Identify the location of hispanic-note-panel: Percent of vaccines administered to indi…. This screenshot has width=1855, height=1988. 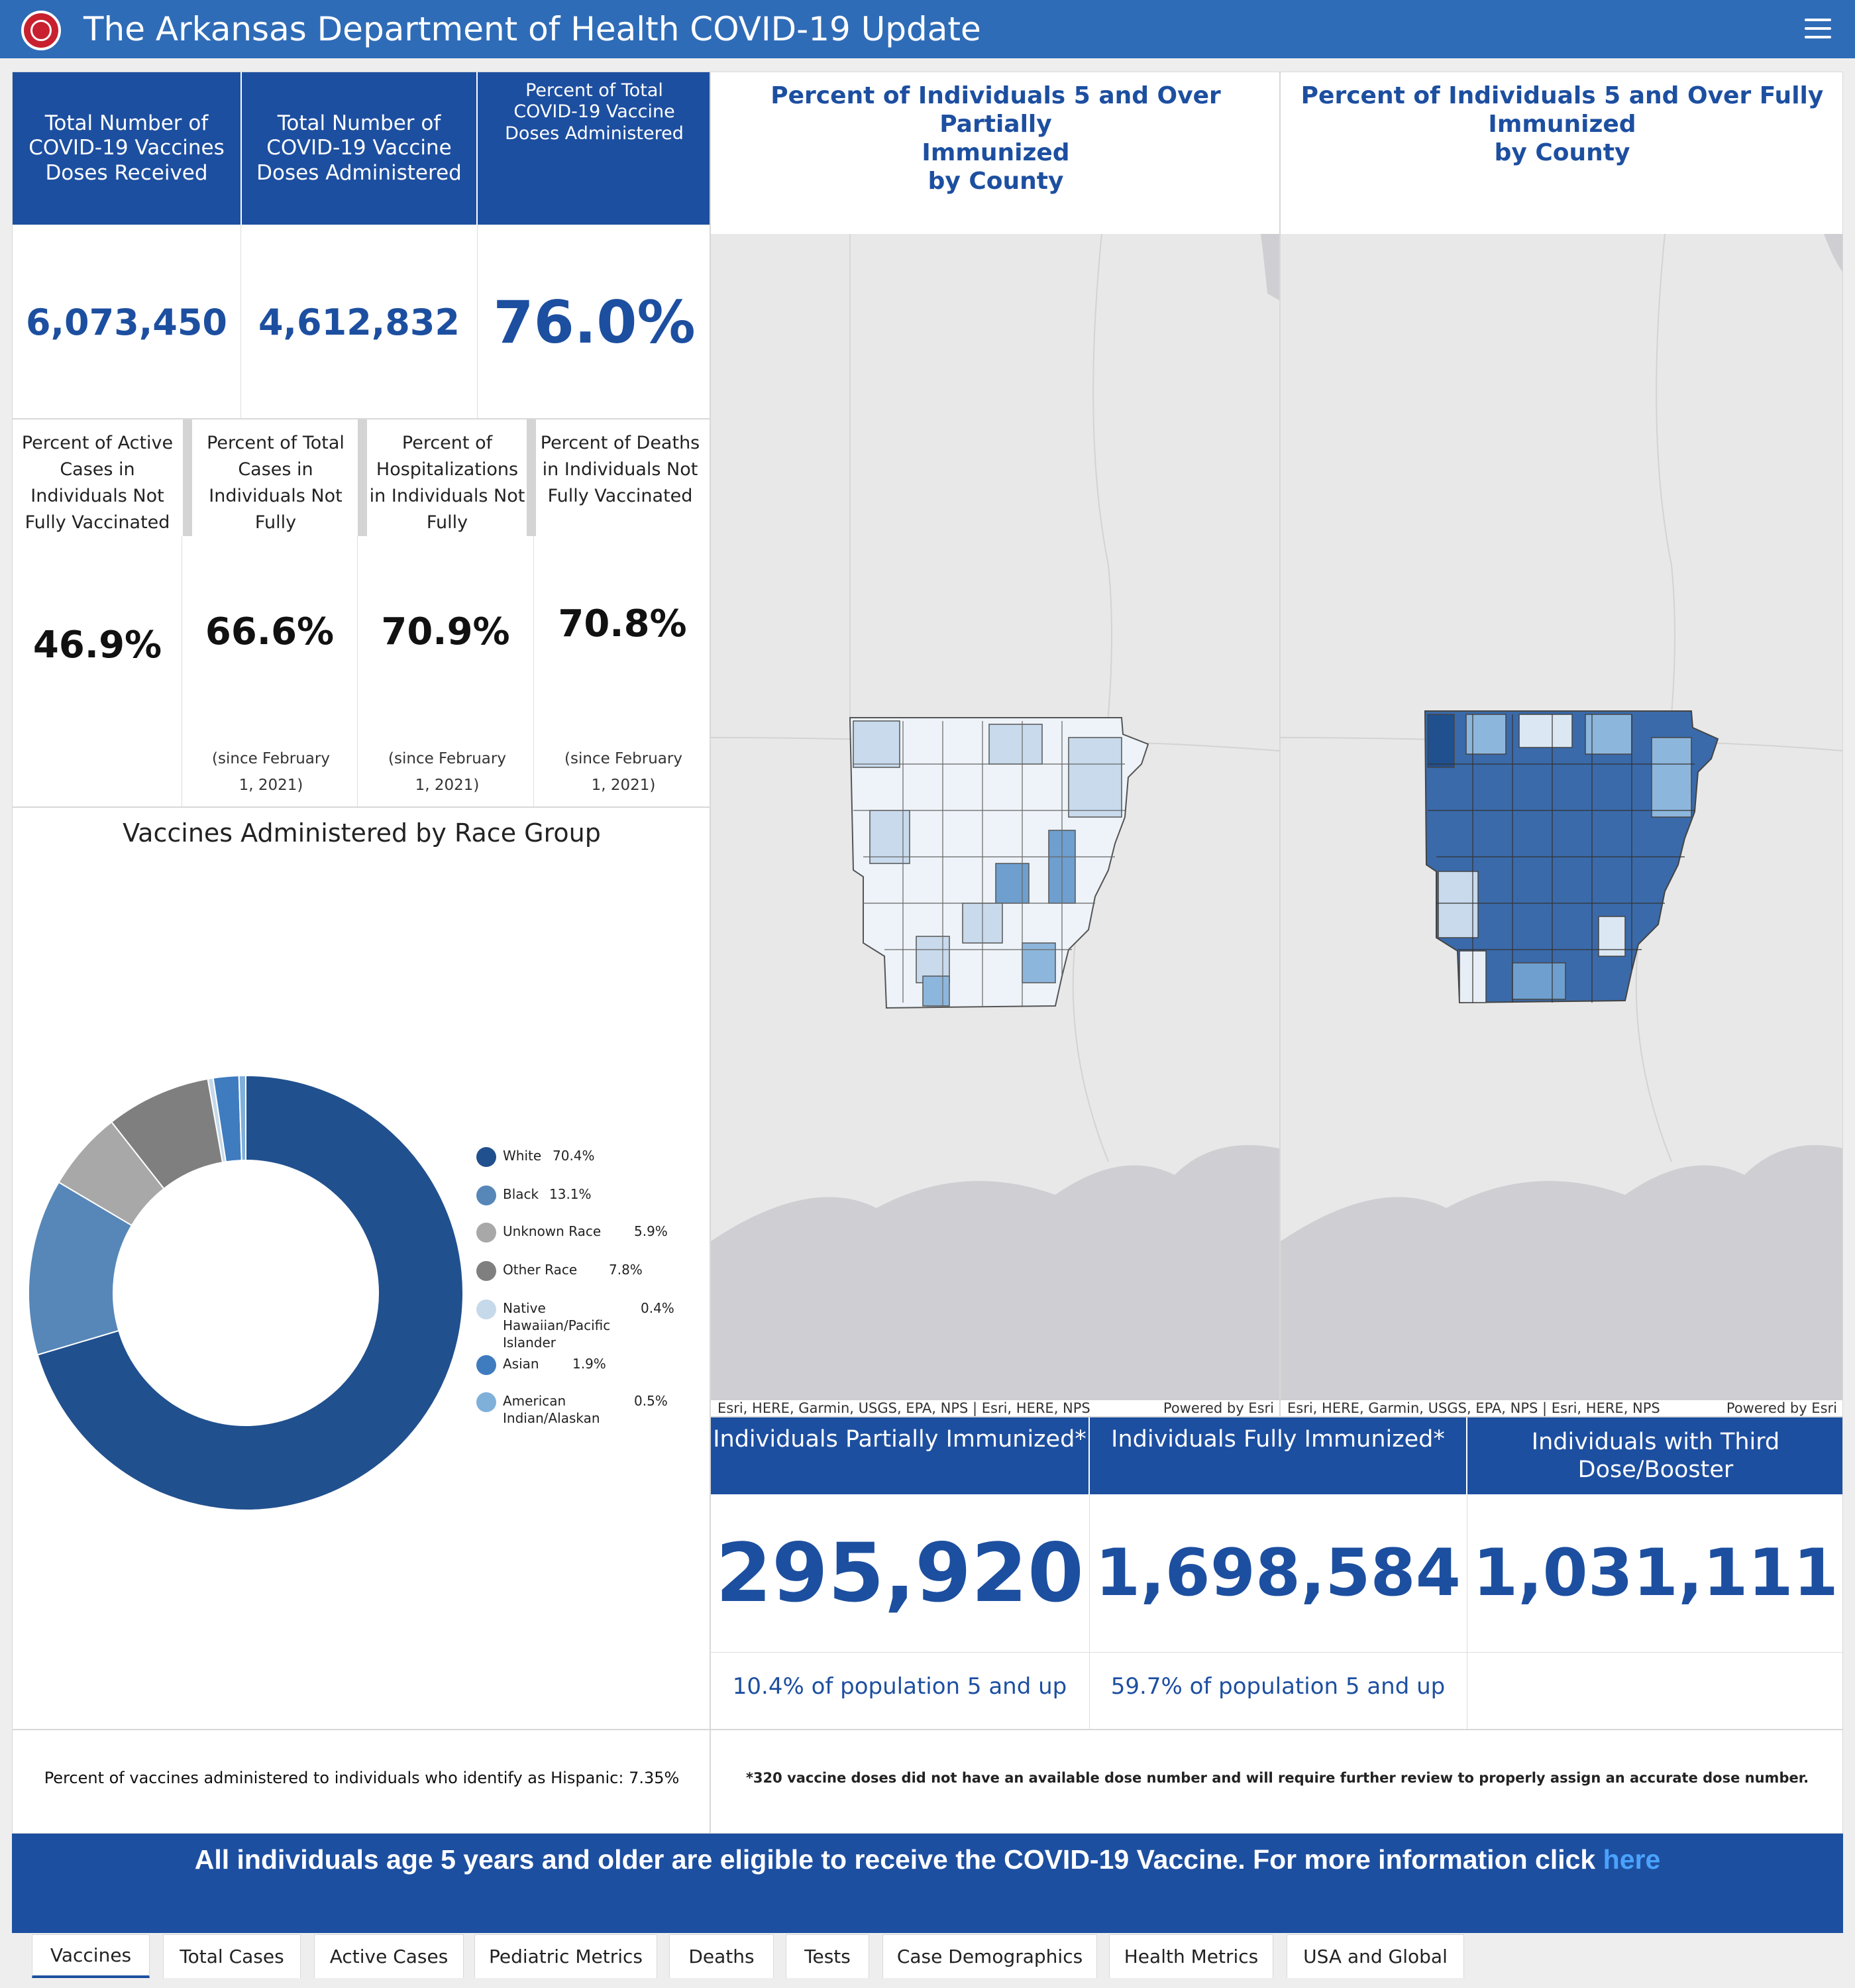
(361, 1782).